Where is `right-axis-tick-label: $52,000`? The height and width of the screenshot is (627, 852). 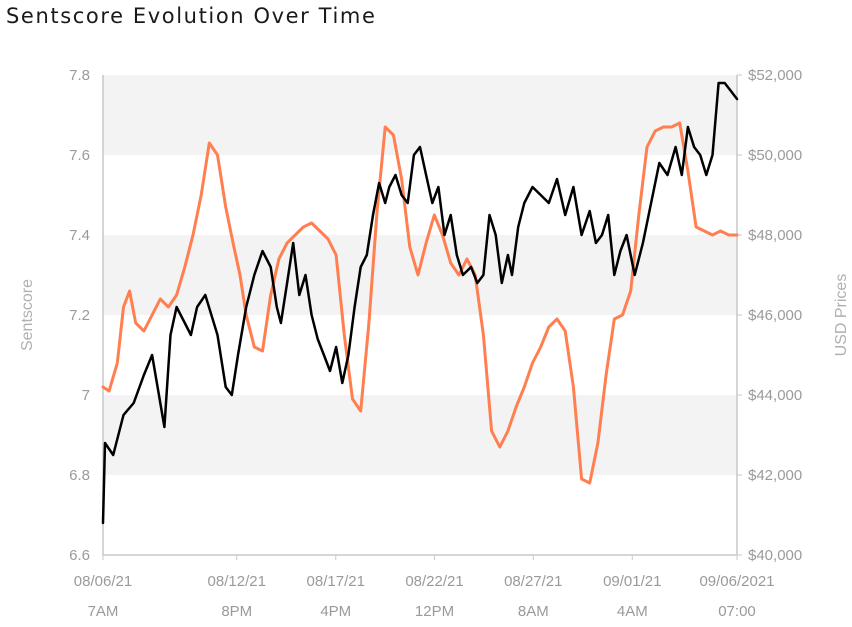 right-axis-tick-label: $52,000 is located at coordinates (775, 75).